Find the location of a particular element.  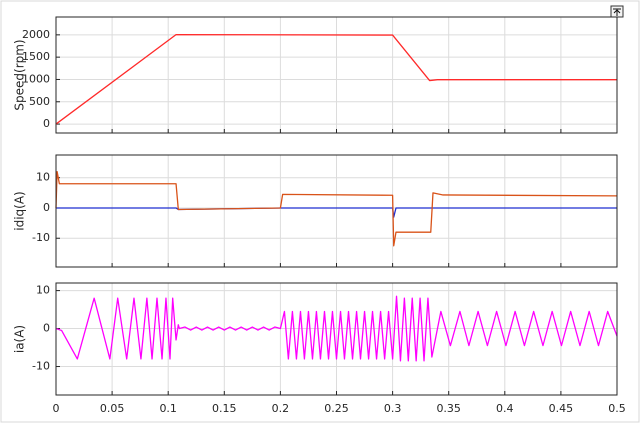

x-tick-label: 0 is located at coordinates (56, 408).